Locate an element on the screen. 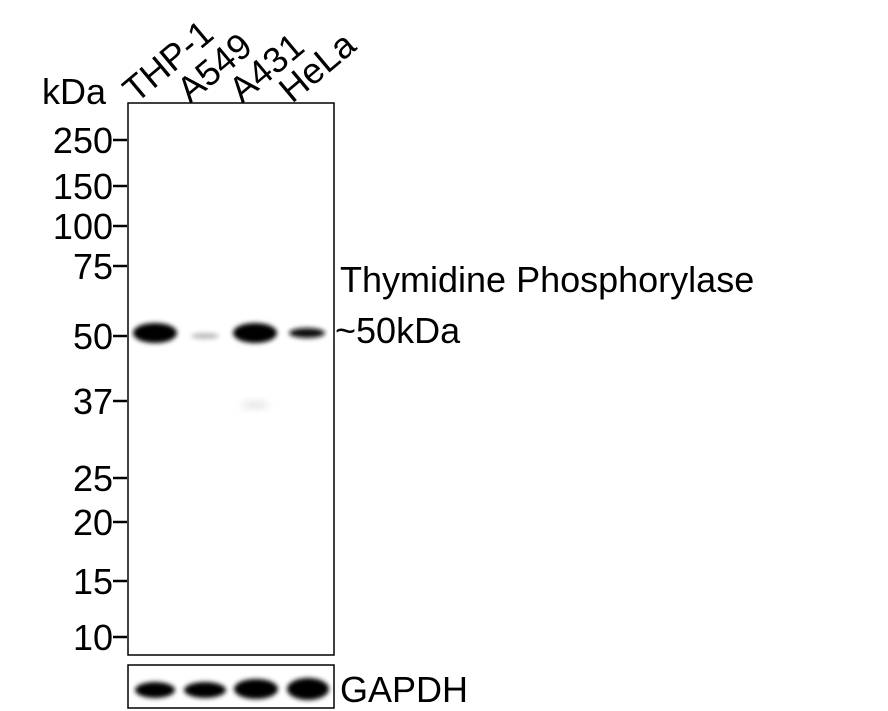 This screenshot has height=711, width=888. marker-label: 50 is located at coordinates (93, 336).